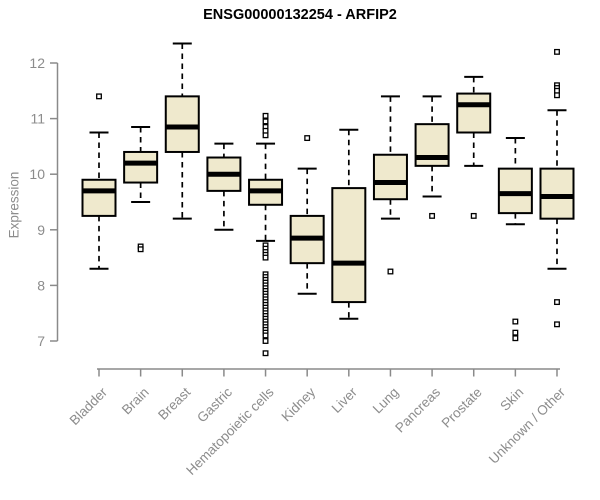 Image resolution: width=600 pixels, height=500 pixels. What do you see at coordinates (515, 239) in the screenshot?
I see `boxplot-skin` at bounding box center [515, 239].